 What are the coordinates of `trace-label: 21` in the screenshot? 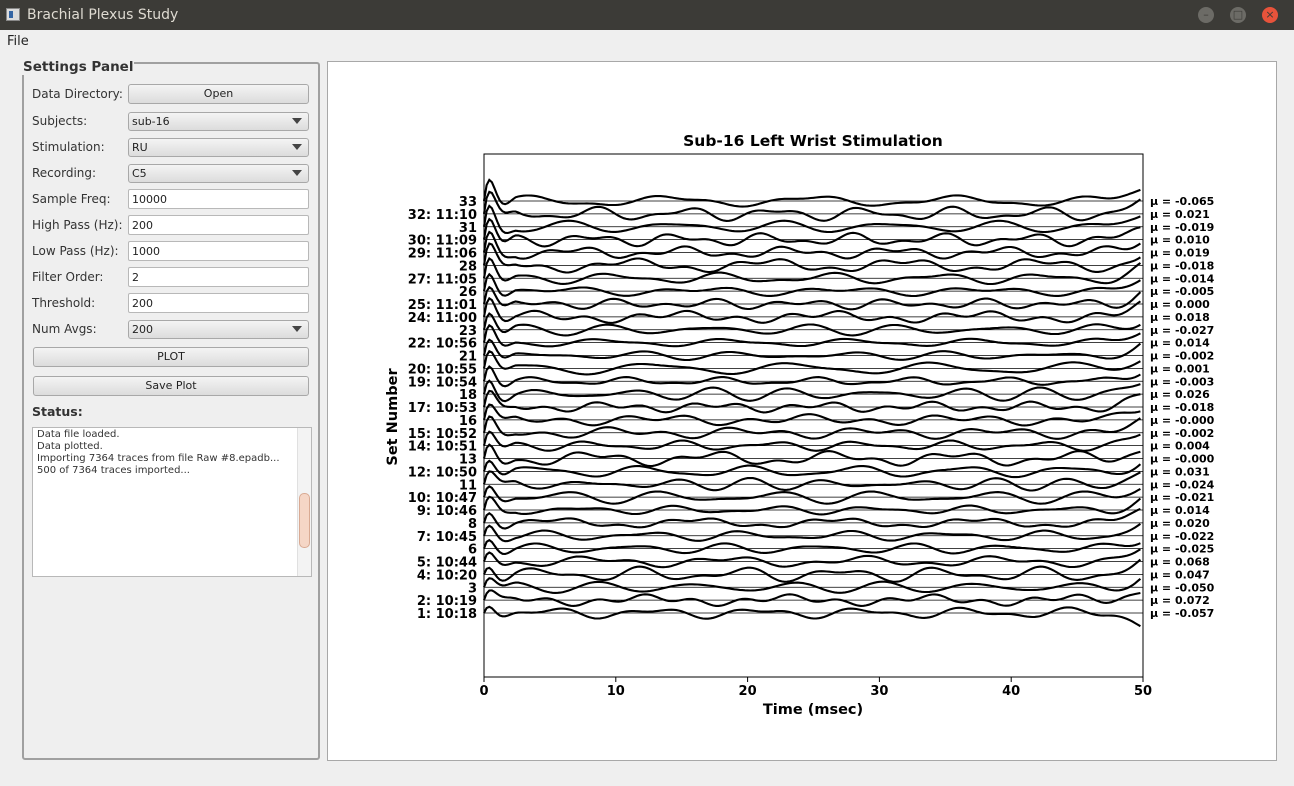 It's located at (468, 357).